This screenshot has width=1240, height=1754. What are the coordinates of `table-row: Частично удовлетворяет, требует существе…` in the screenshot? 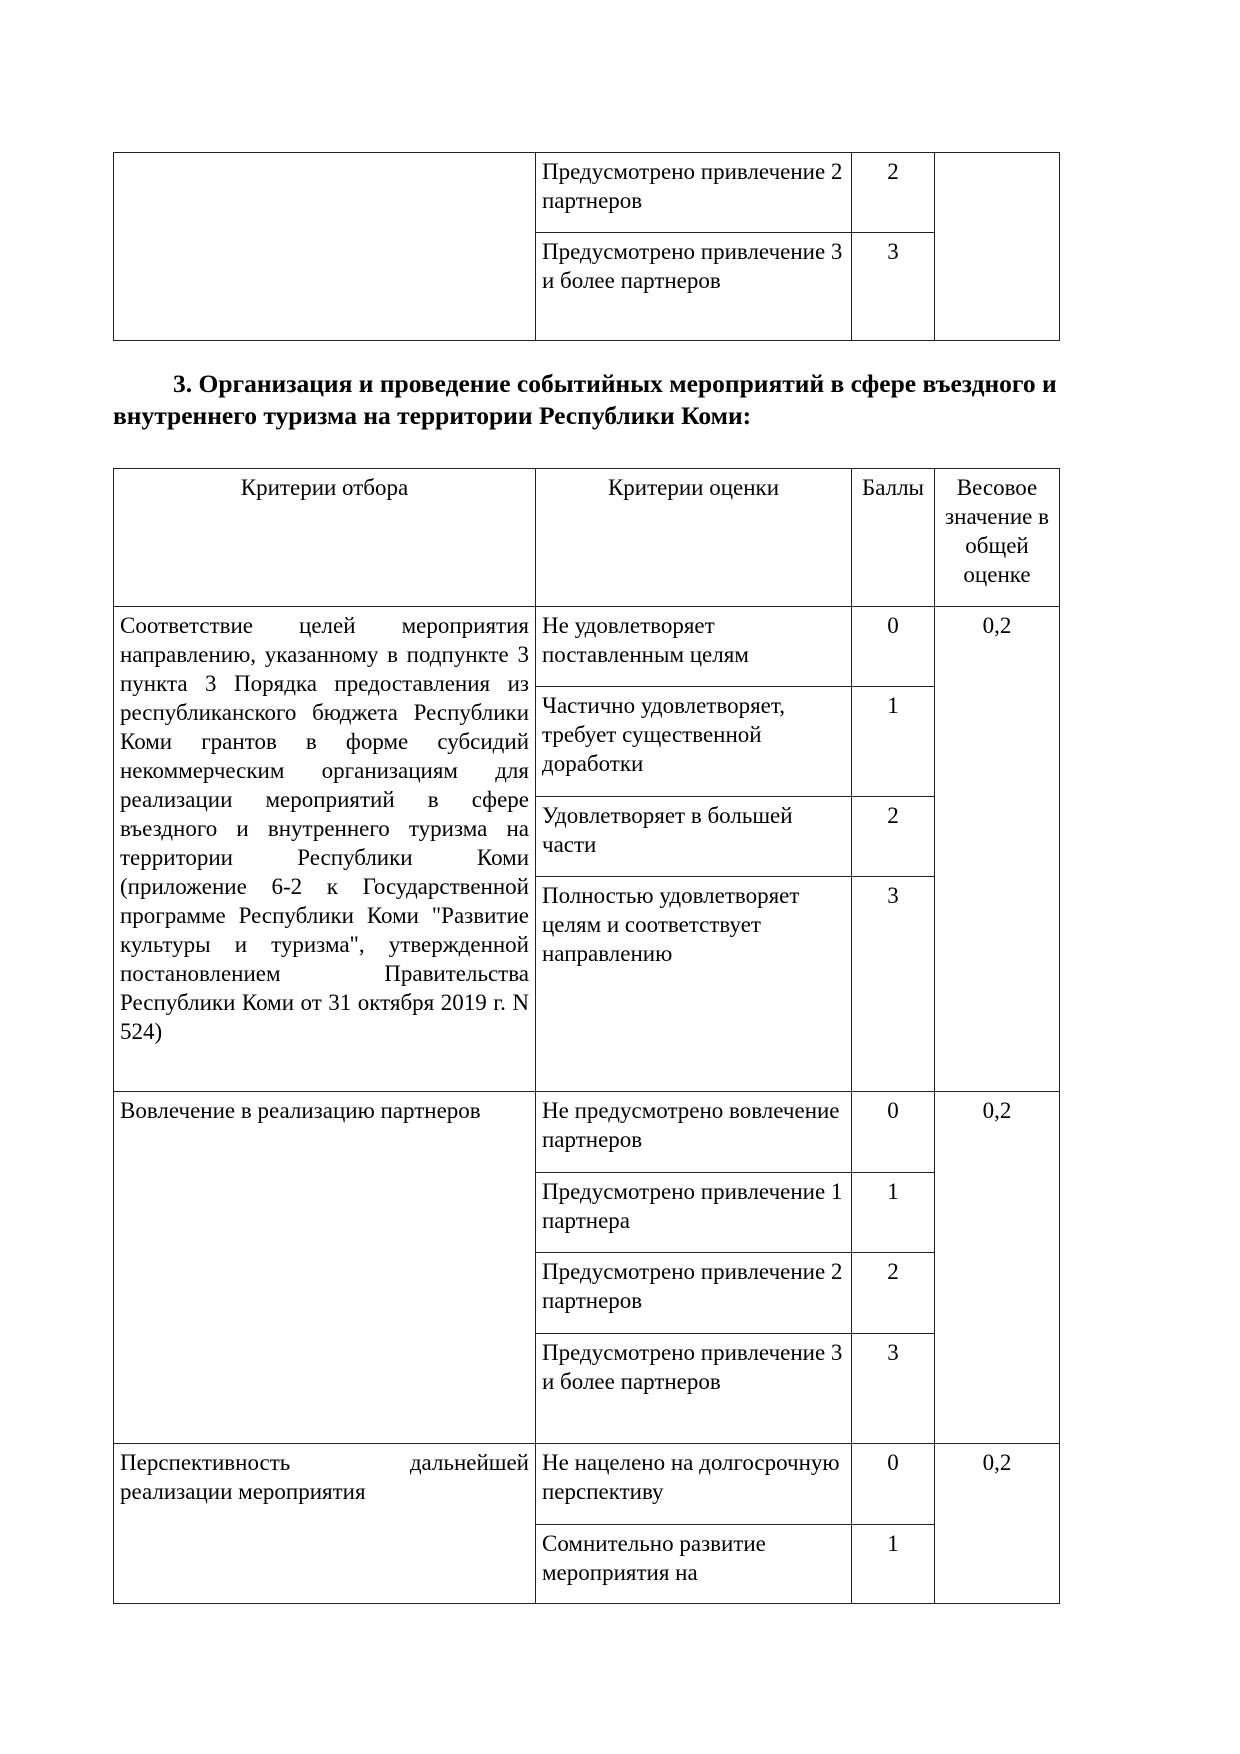 It's located at (587, 741).